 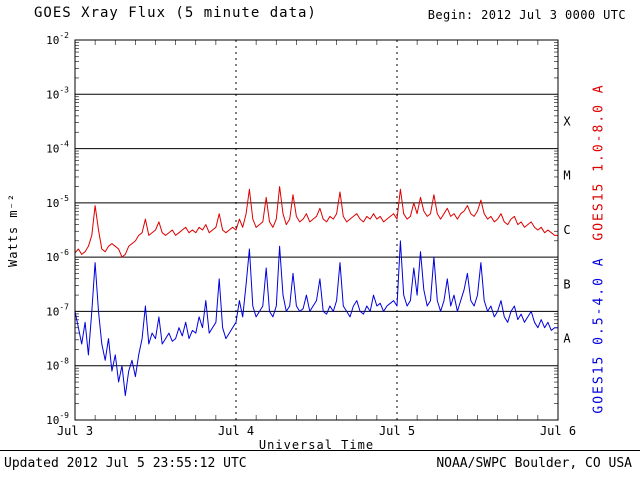 I want to click on source-attribution: NOAA/SWPC Boulder, CO USA, so click(x=534, y=463).